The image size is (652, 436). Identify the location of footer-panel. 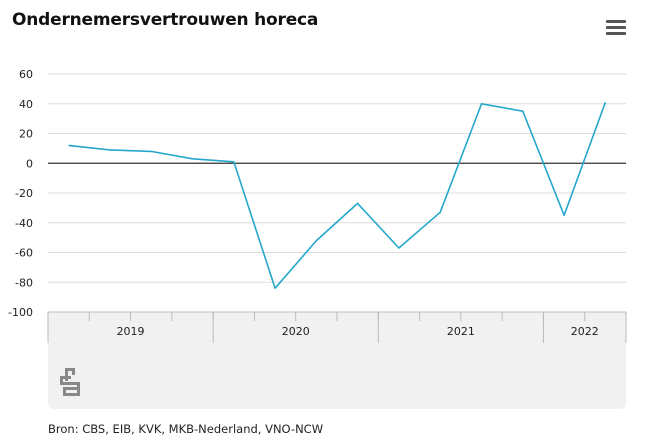
(337, 376).